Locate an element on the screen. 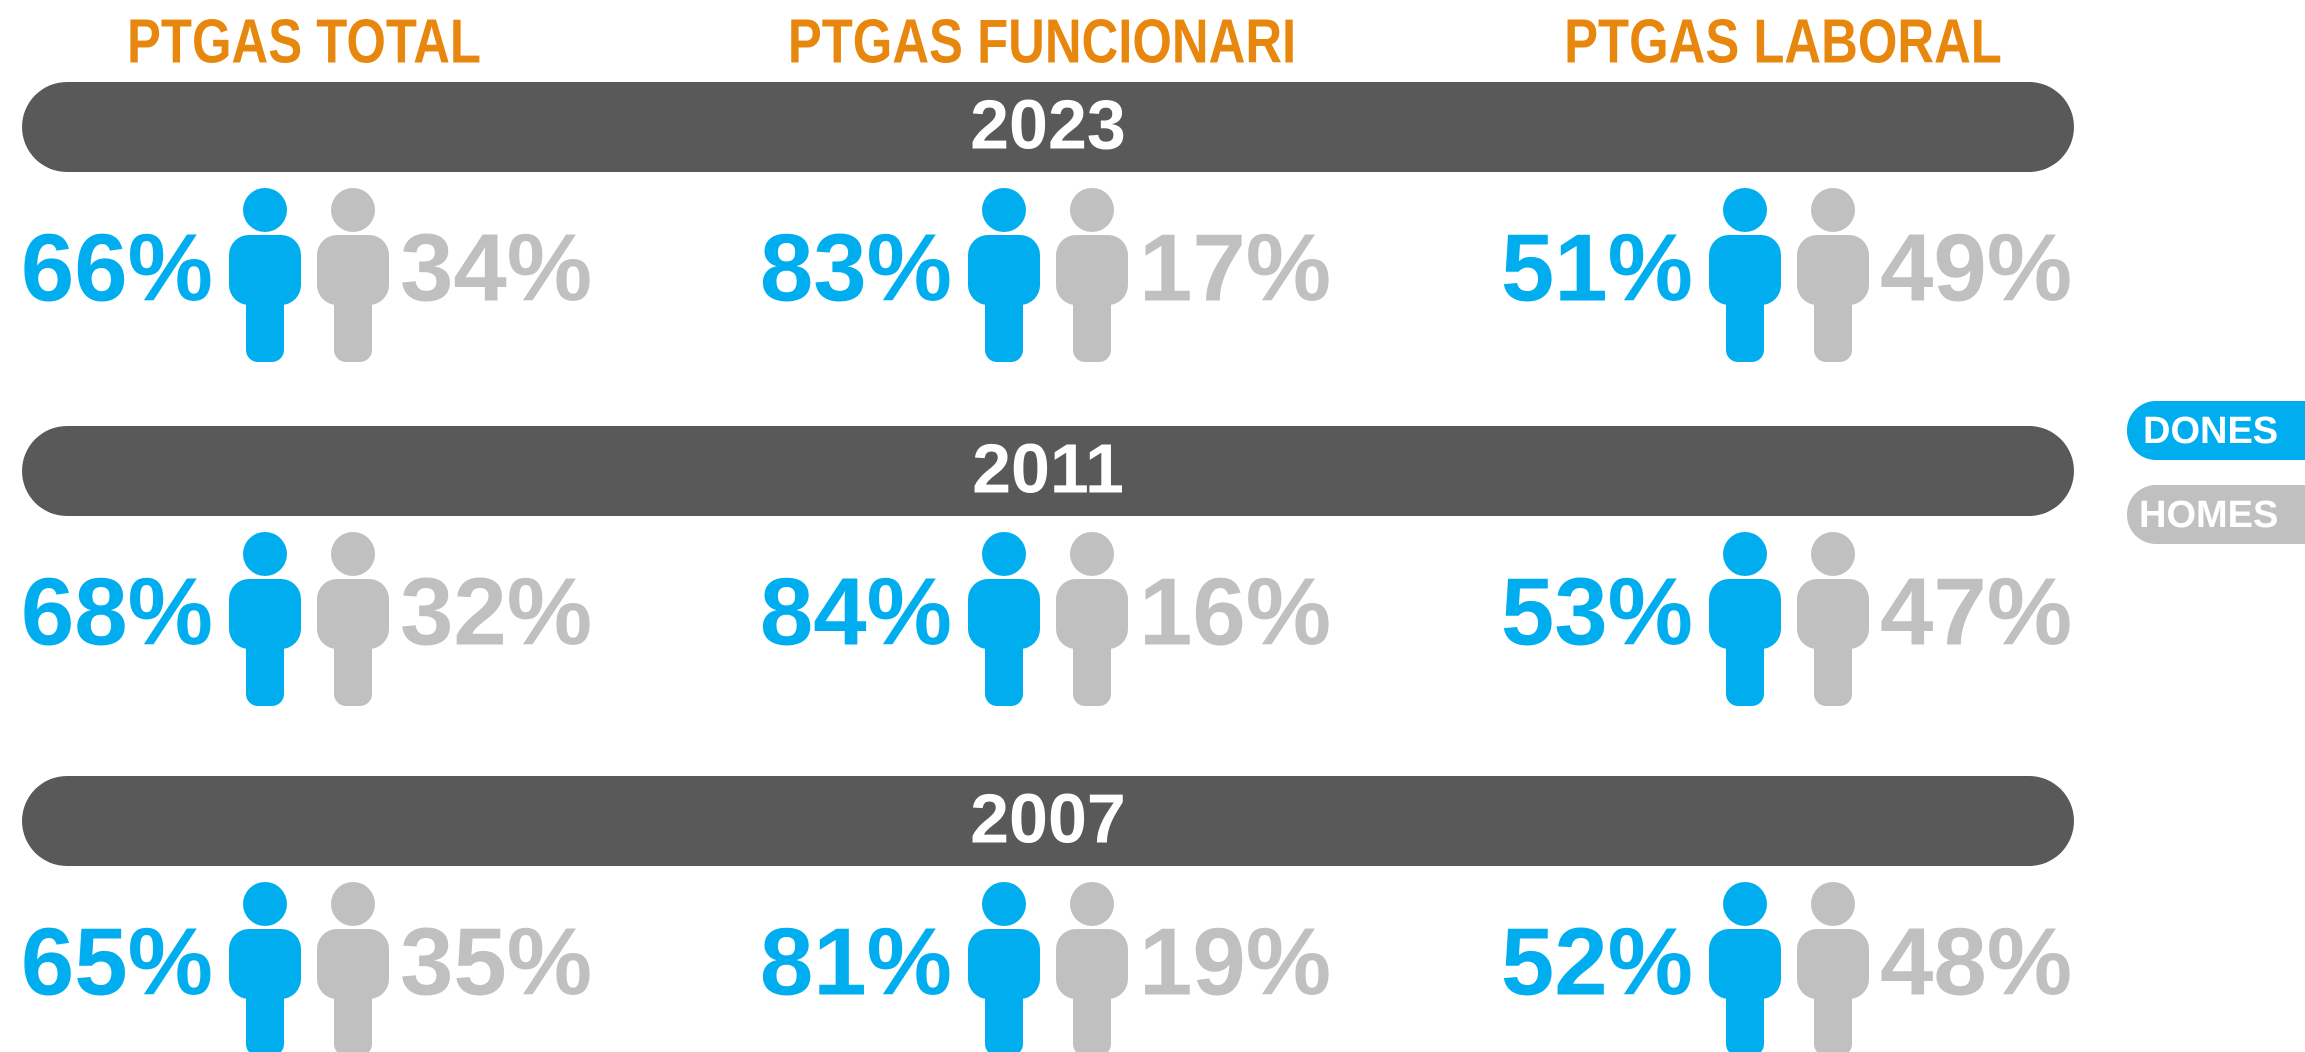  women-percent: 52% is located at coordinates (1597, 961).